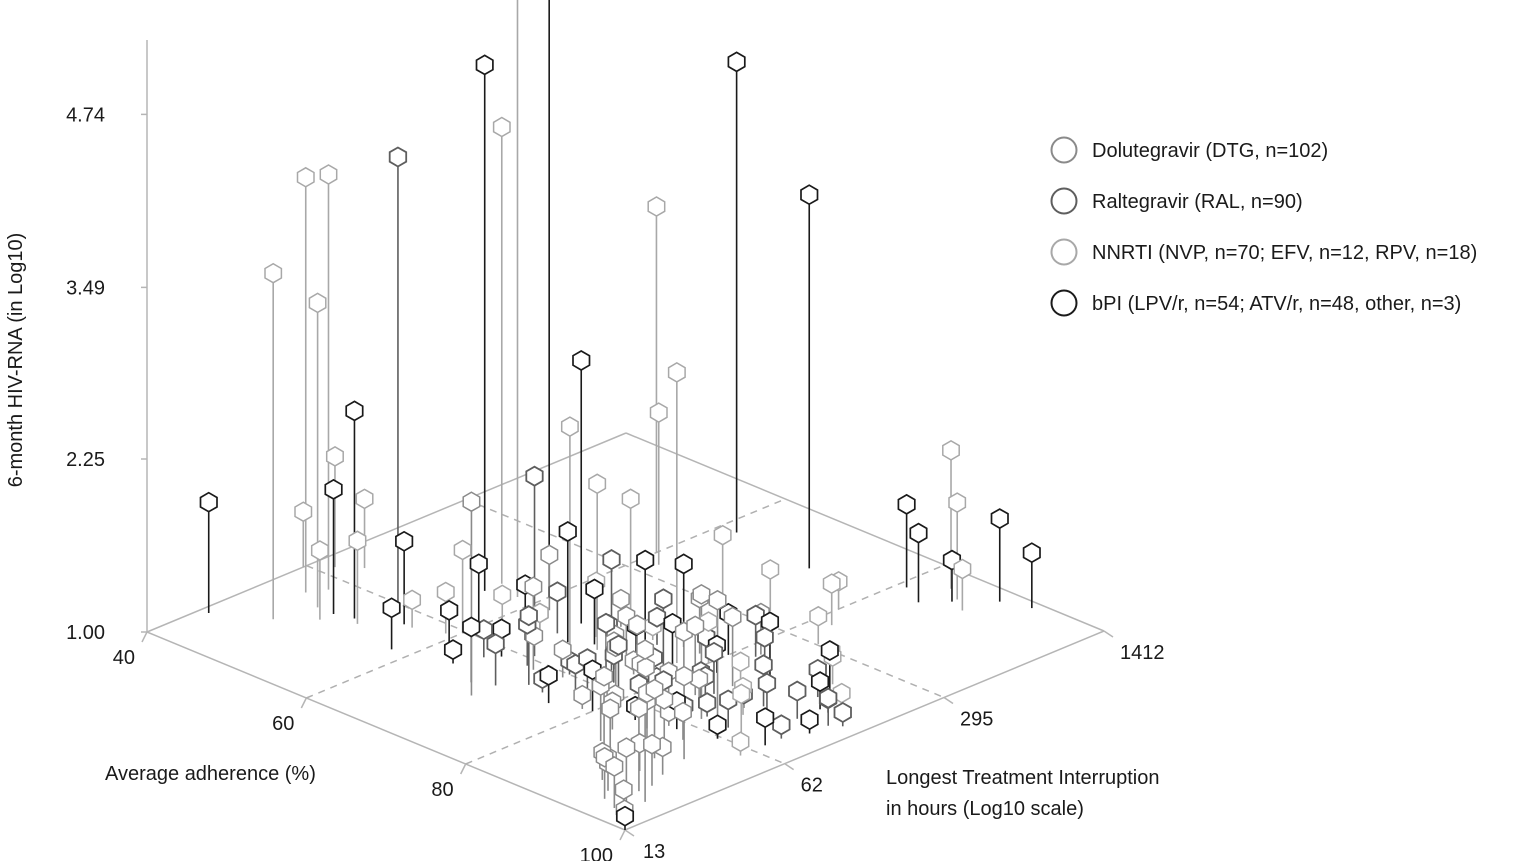 This screenshot has width=1525, height=861. Describe the element at coordinates (210, 774) in the screenshot. I see `x-axis-label: Average adherence (%)` at that location.